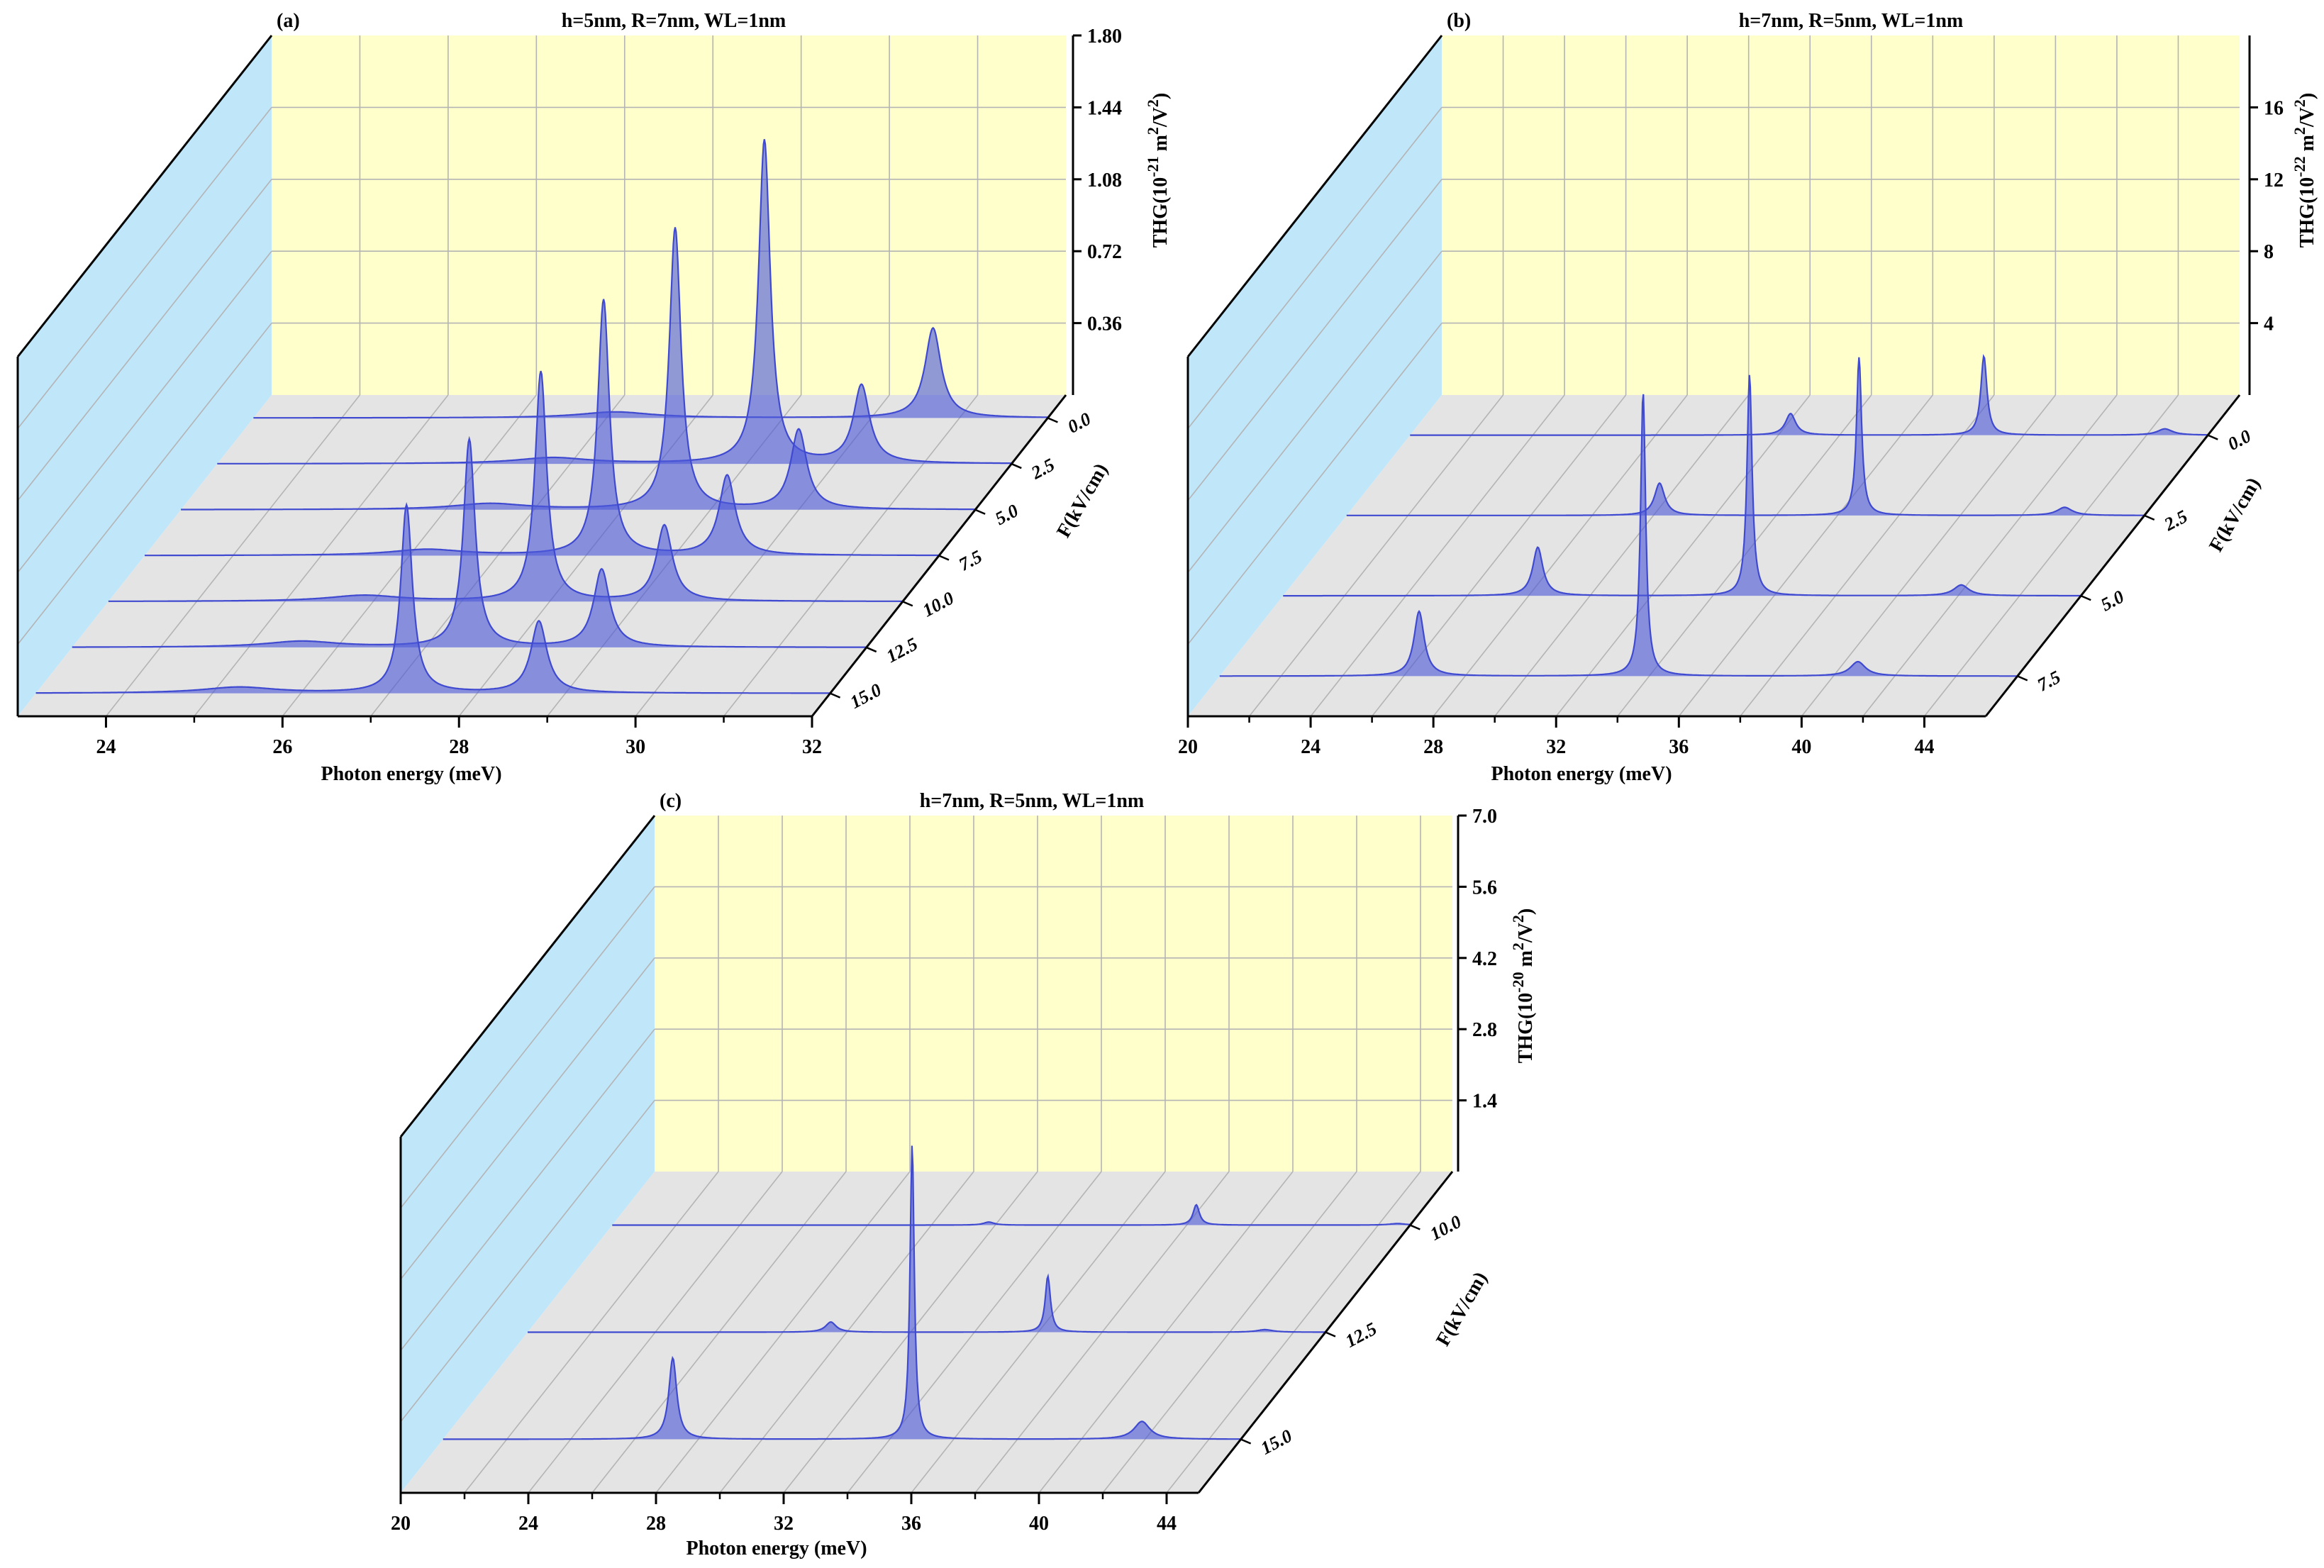  What do you see at coordinates (1104, 180) in the screenshot?
I see `z-tick-label: 1.08` at bounding box center [1104, 180].